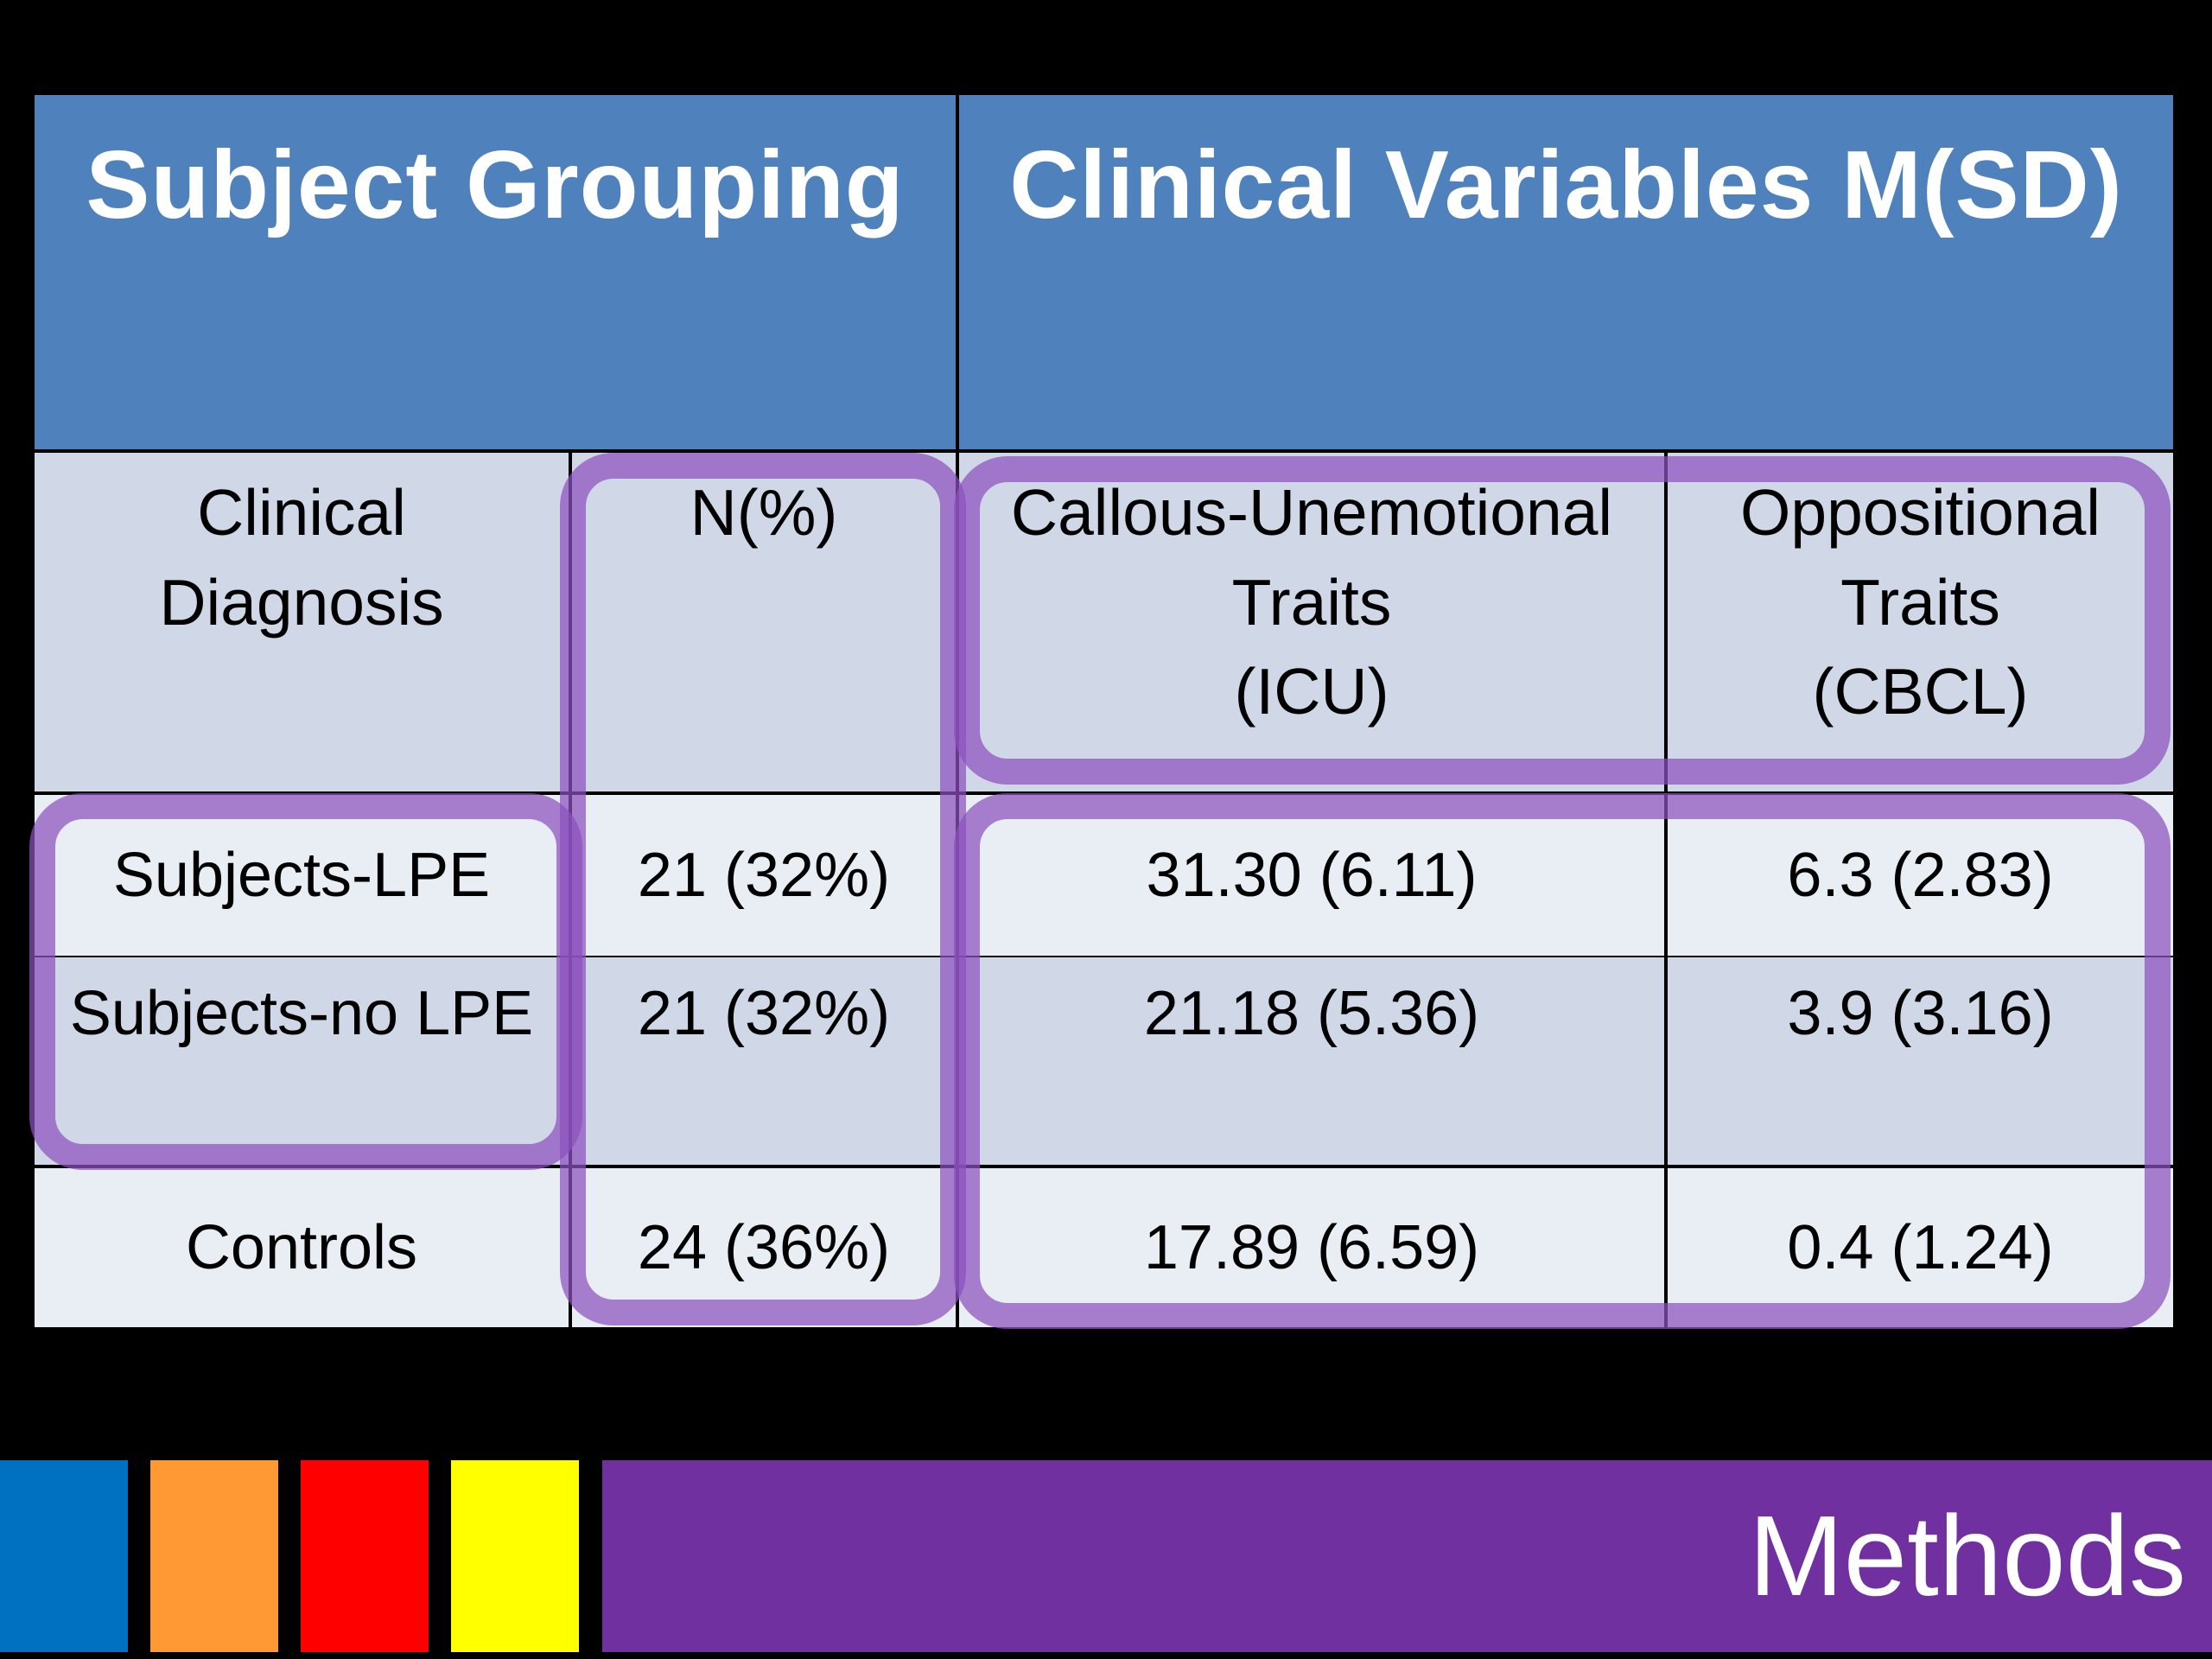 The width and height of the screenshot is (2212, 1659). Describe the element at coordinates (764, 622) in the screenshot. I see `subheader-n-percent: N(%)` at that location.